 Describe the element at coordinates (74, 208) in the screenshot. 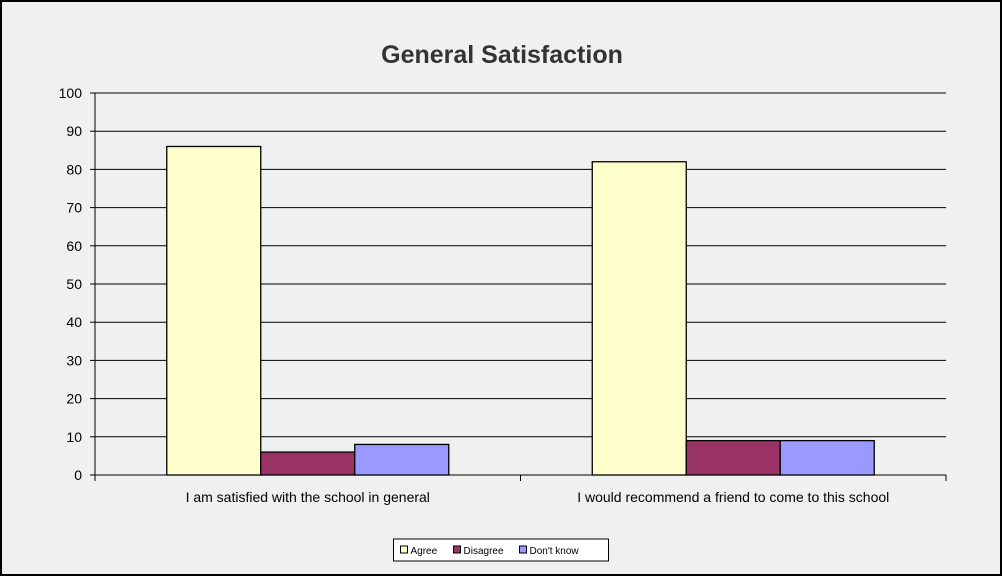

I see `y-tick-label: 70` at that location.